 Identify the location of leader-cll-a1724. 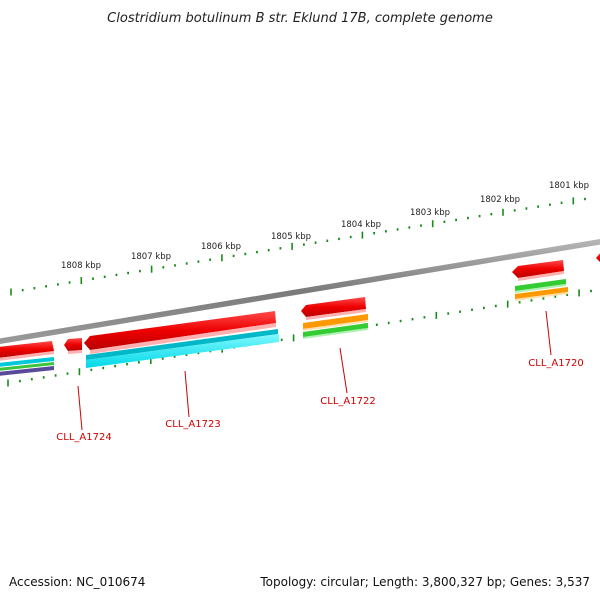
(80, 408).